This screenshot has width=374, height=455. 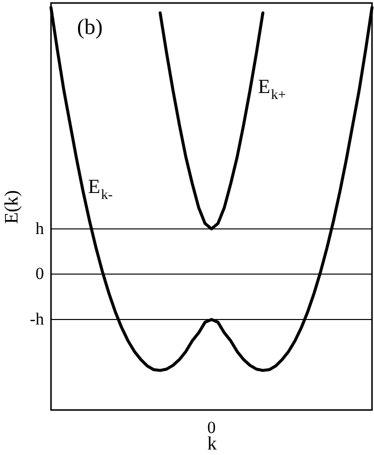 I want to click on annotation: (b), so click(x=90, y=26).